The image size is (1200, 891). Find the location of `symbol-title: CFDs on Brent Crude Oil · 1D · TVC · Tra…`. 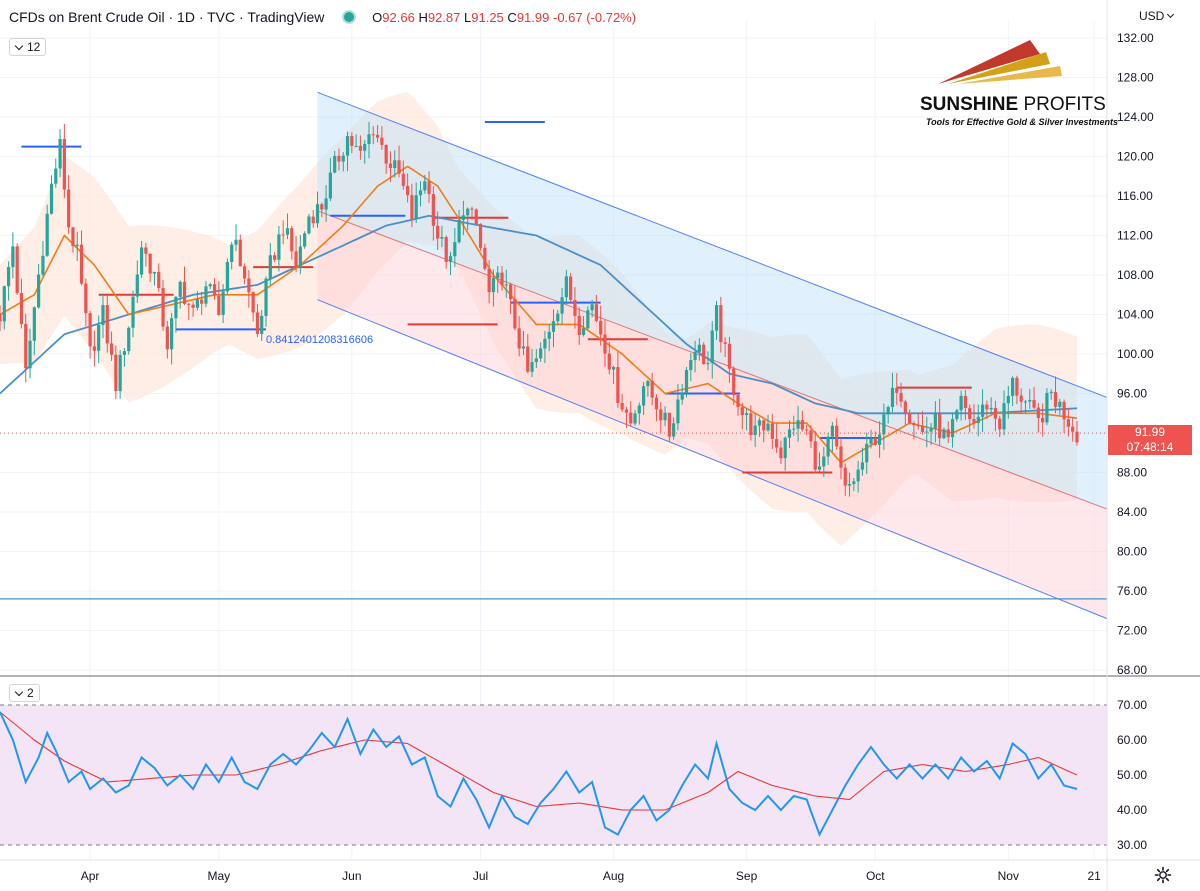

symbol-title: CFDs on Brent Crude Oil · 1D · TVC · Tra… is located at coordinates (167, 17).